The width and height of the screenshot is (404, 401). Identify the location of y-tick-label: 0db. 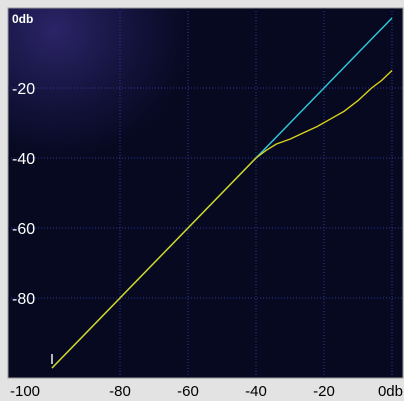
(22, 19).